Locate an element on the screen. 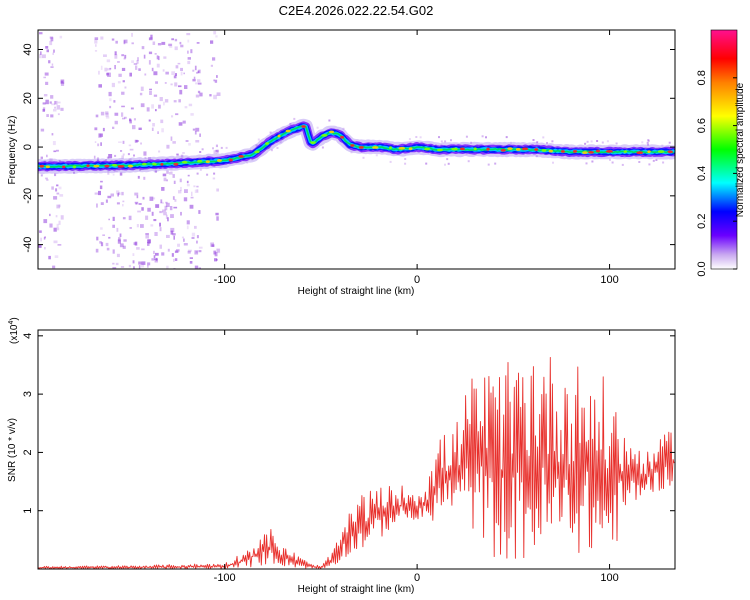 Image resolution: width=750 pixels, height=600 pixels. colorbar-ticks: 0.0 0.2 0.4 0.6 0.8 is located at coordinates (716, 173).